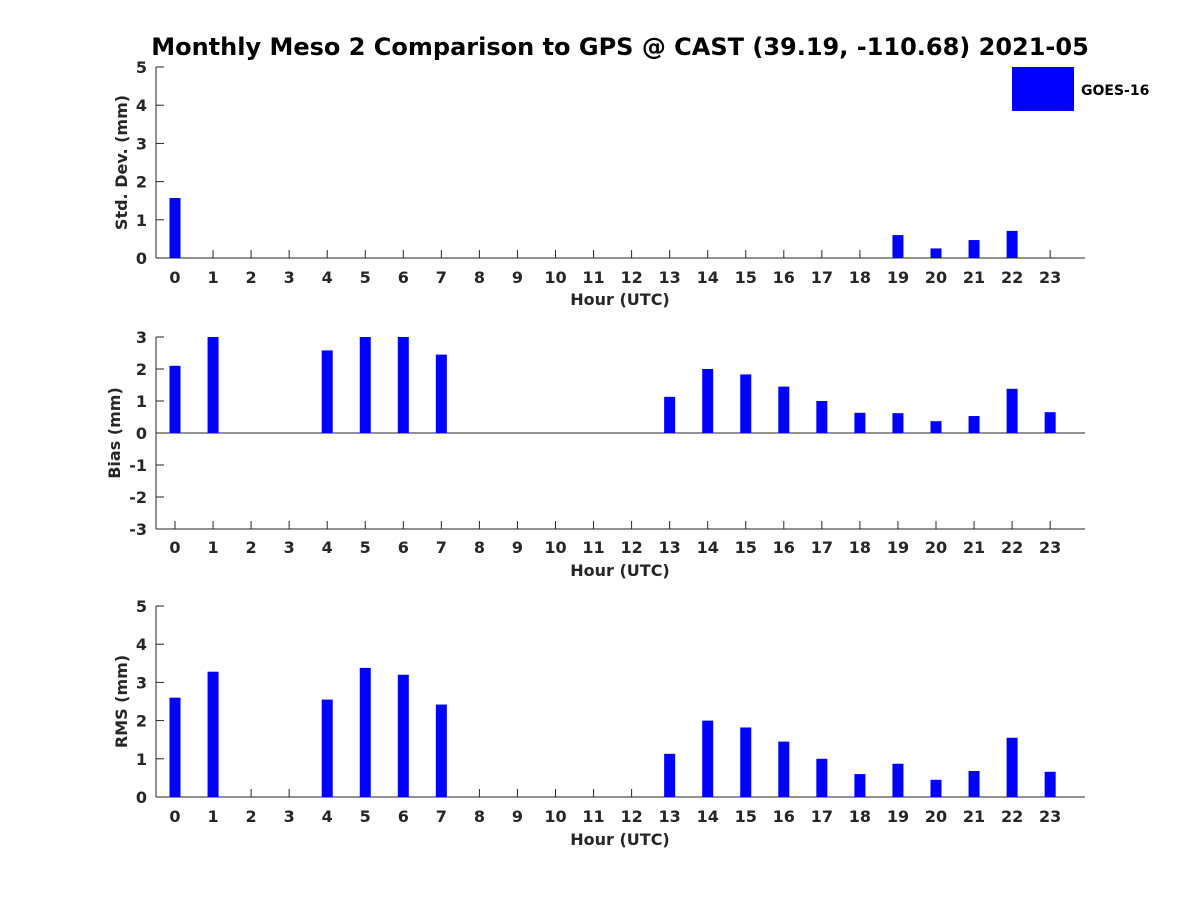  I want to click on x-tick-label: 2, so click(251, 547).